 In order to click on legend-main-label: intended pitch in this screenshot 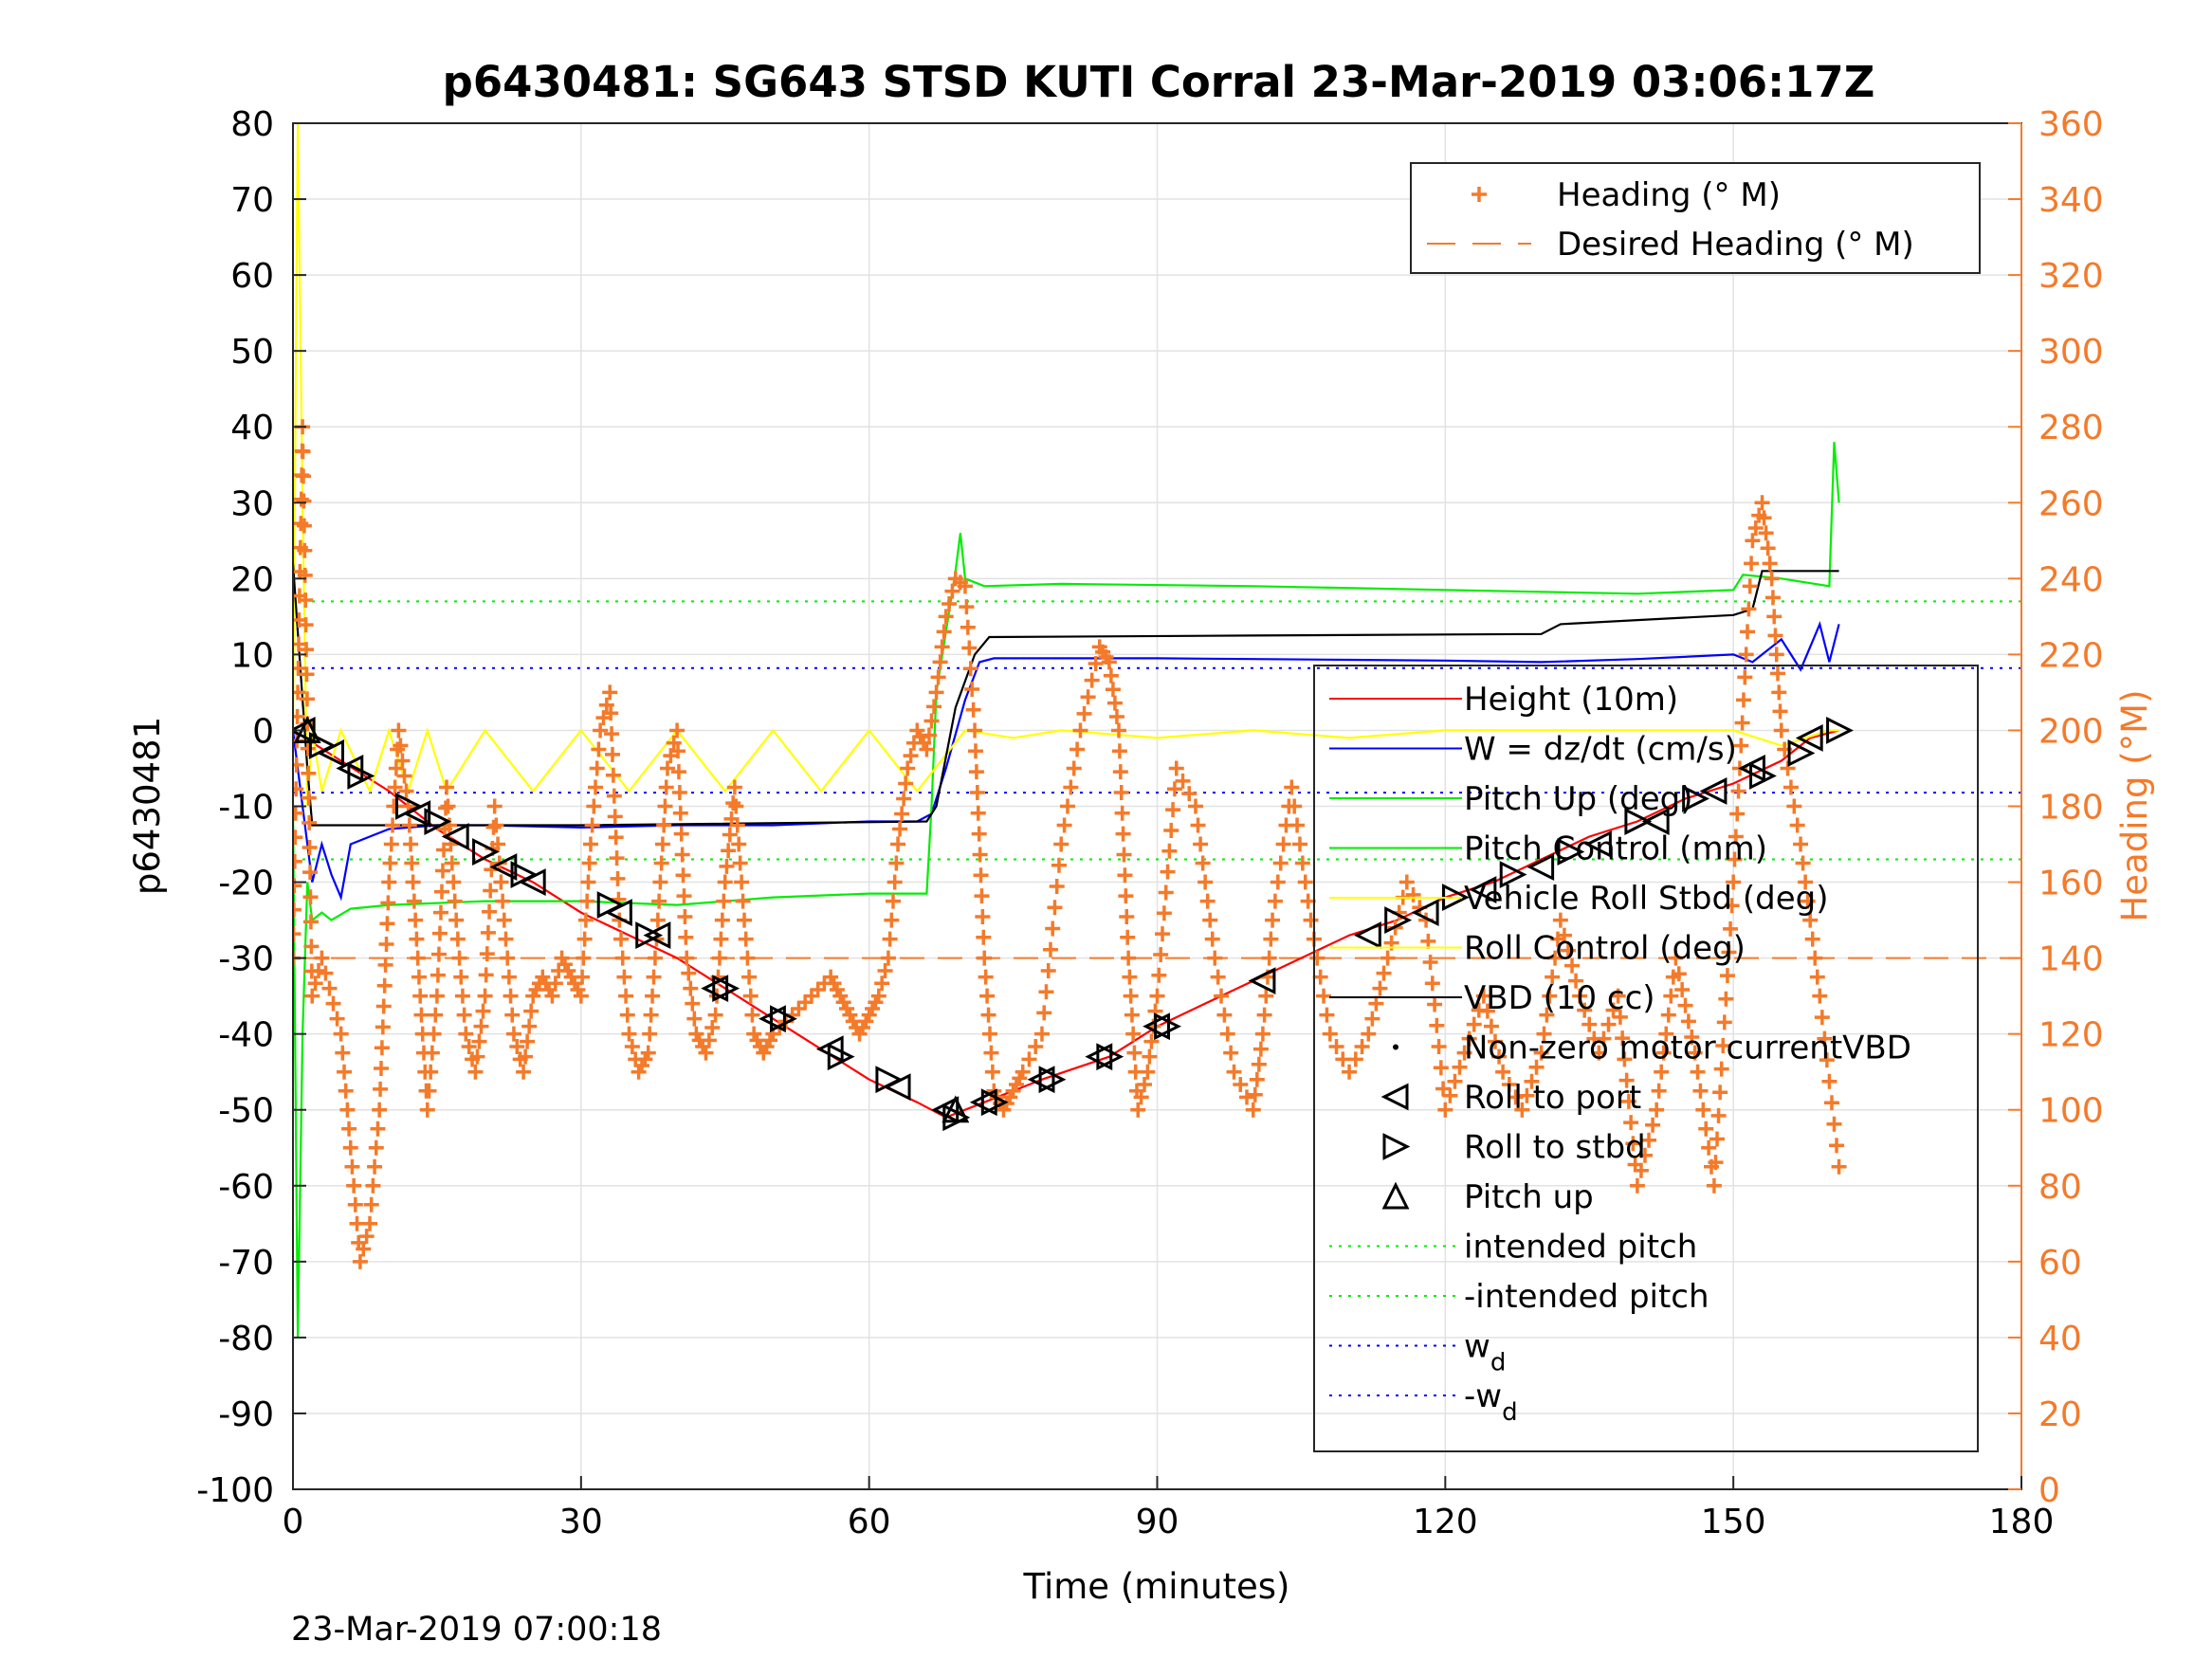, I will do `click(1580, 1248)`.